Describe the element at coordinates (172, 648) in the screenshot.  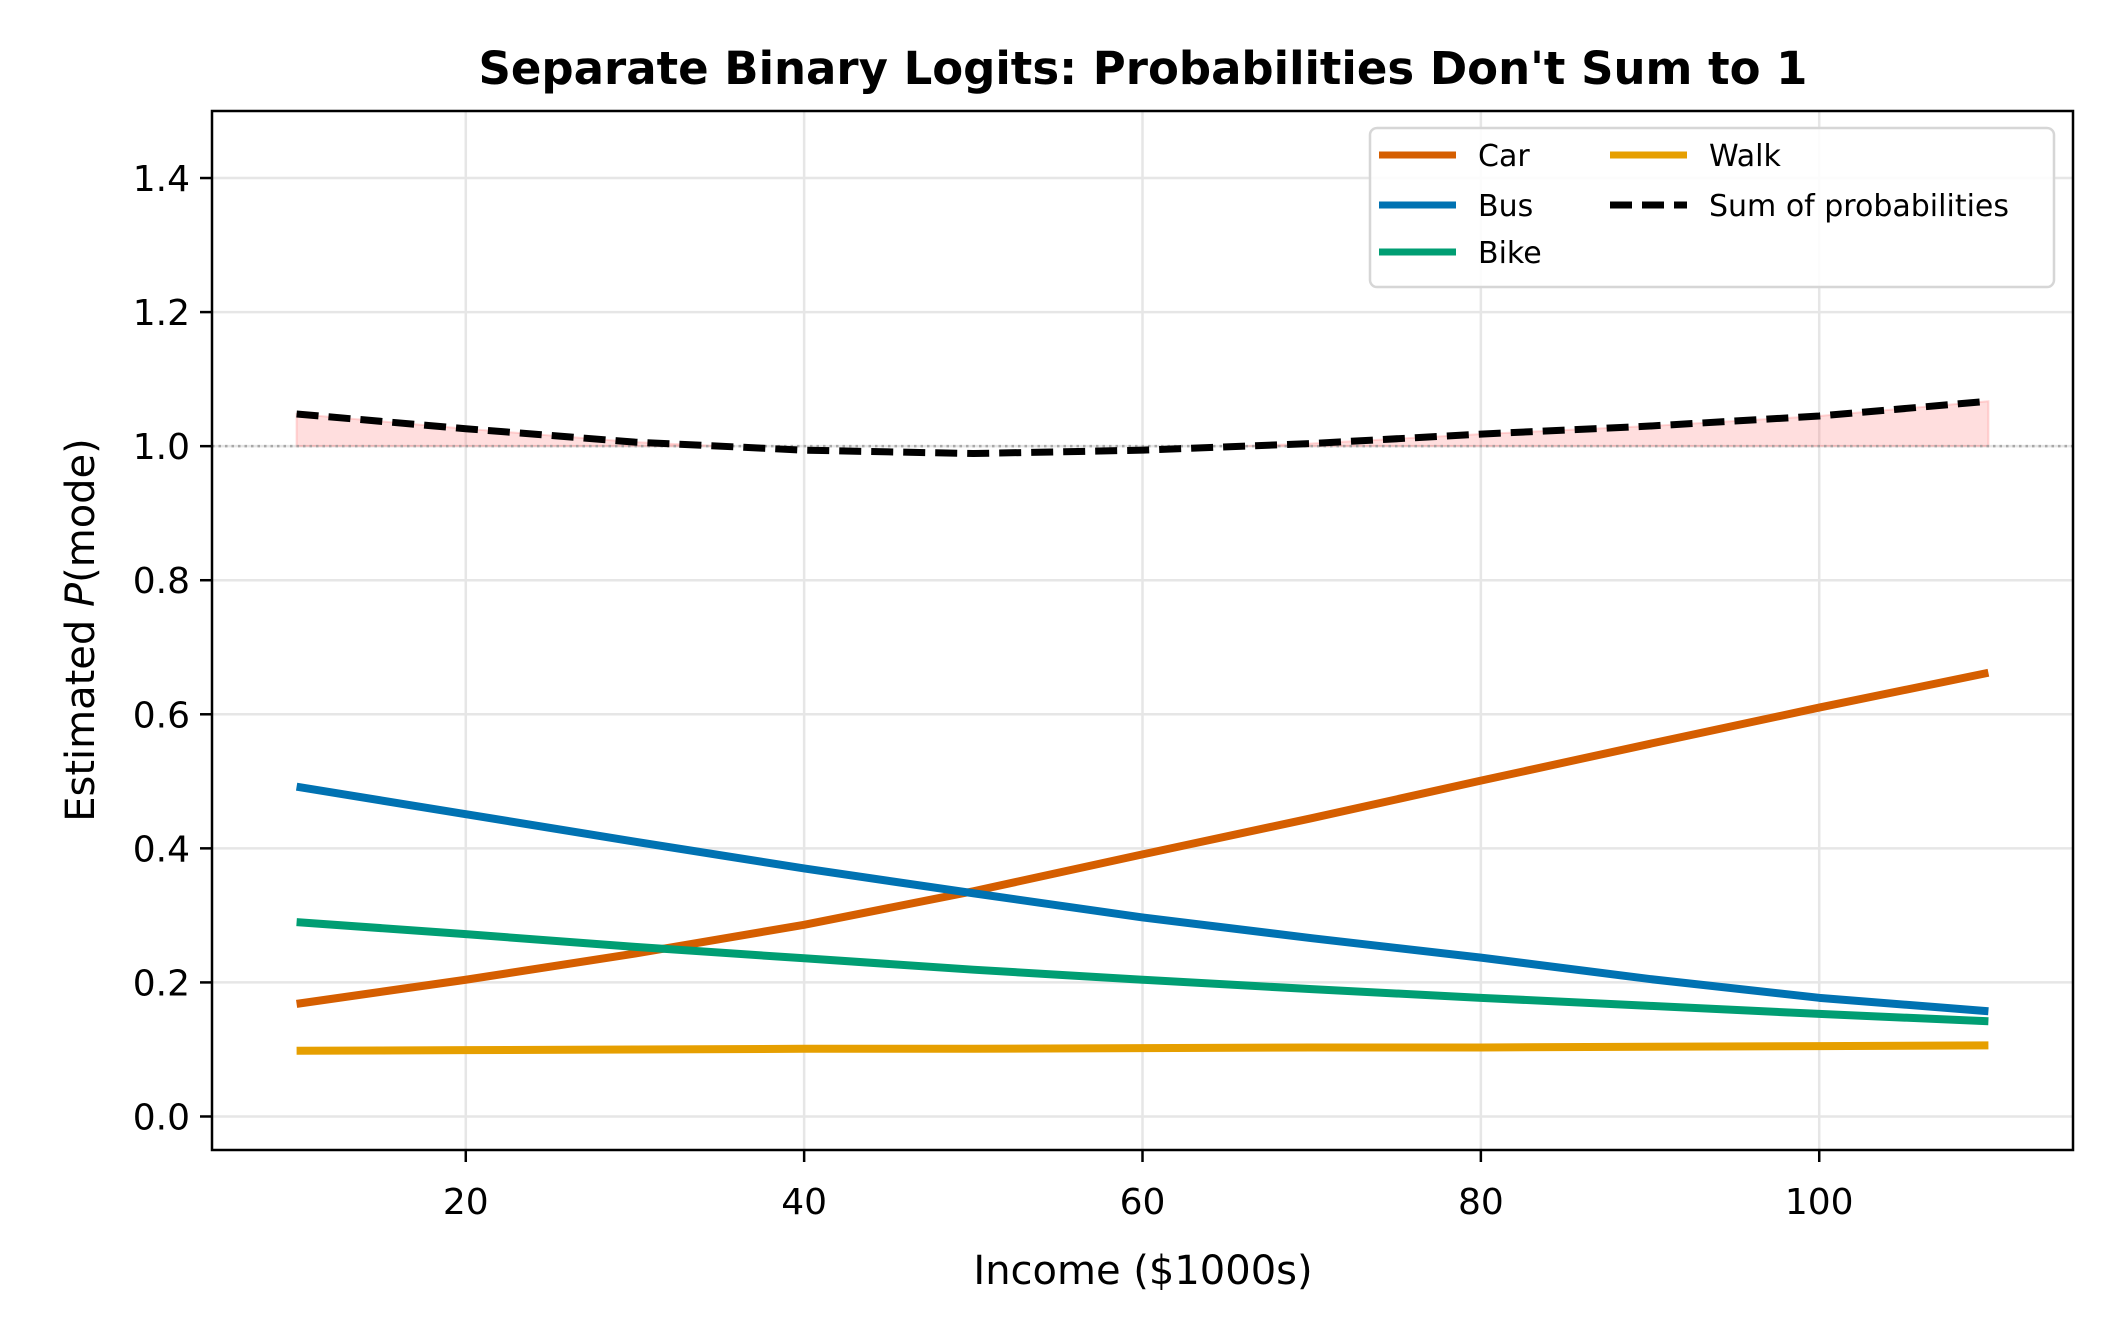
I see `y-axis-ticks: 0.0 0.2 0.4 0.6 0.8 1.0 1.2 1.4` at that location.